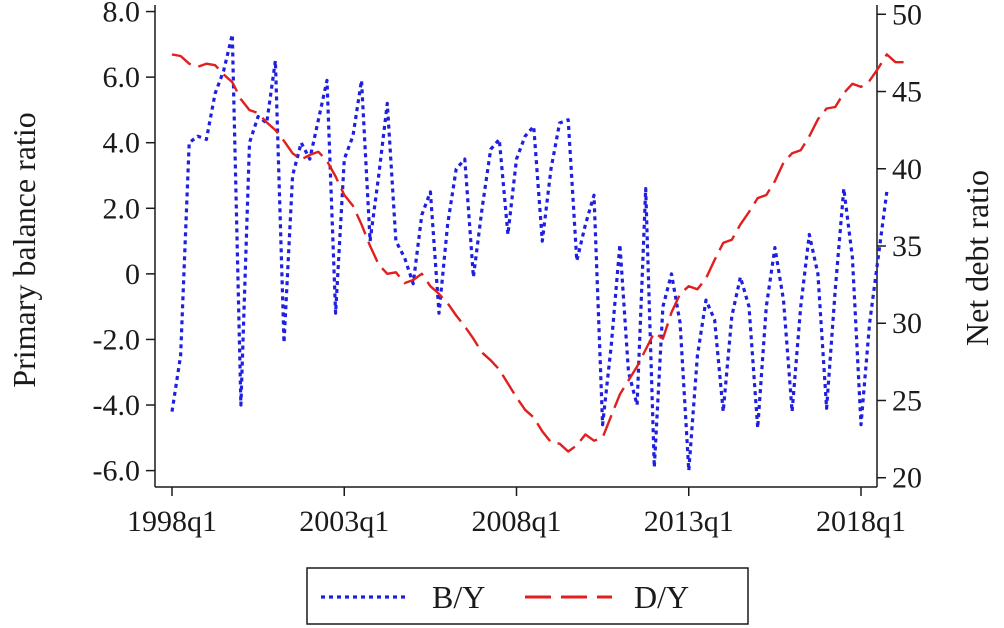 This screenshot has width=1004, height=628. Describe the element at coordinates (117, 471) in the screenshot. I see `y-left-tick-label: -6.0` at that location.